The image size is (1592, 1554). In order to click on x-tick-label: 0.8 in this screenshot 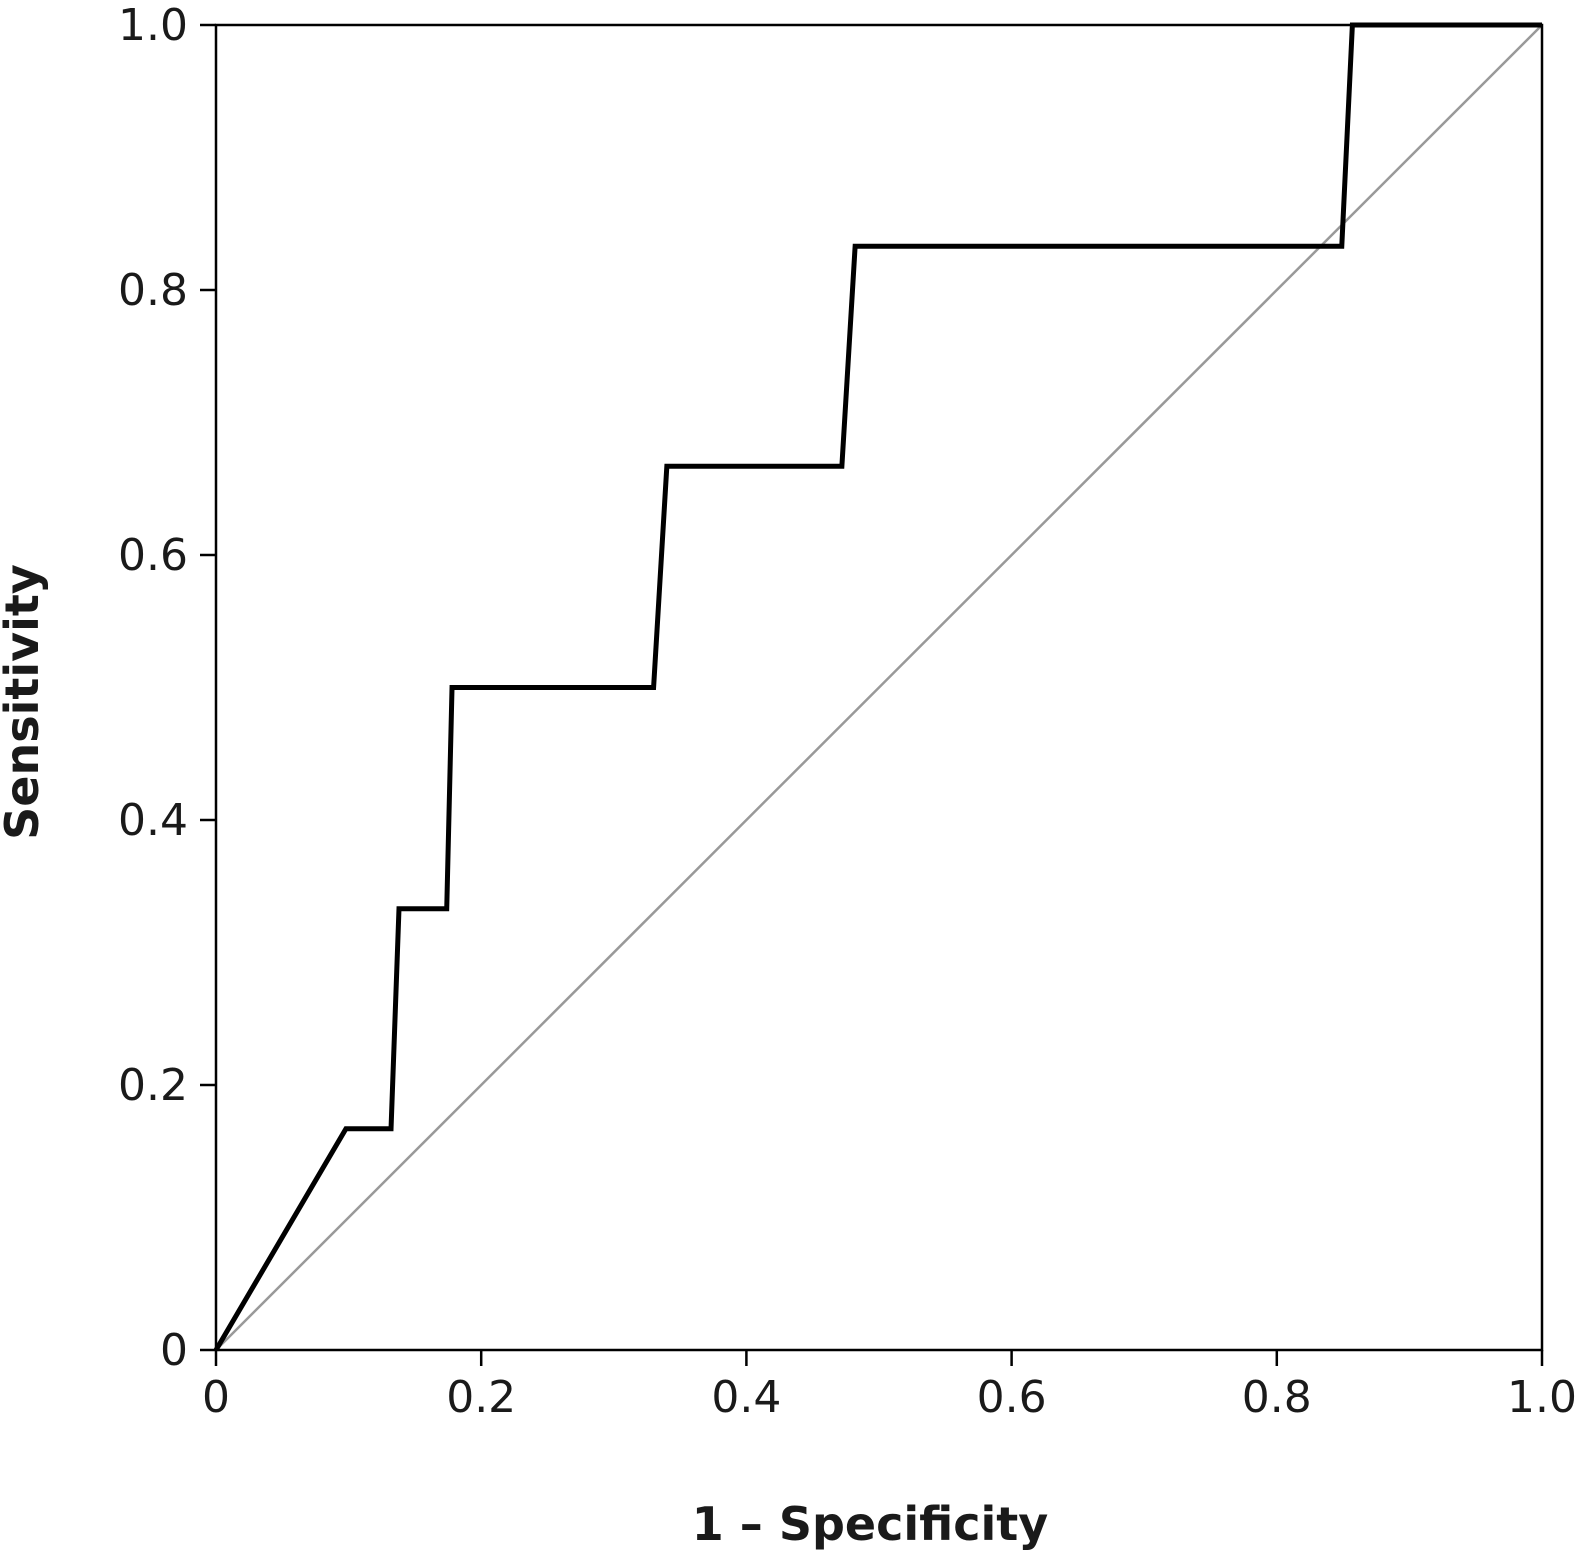, I will do `click(1277, 1397)`.